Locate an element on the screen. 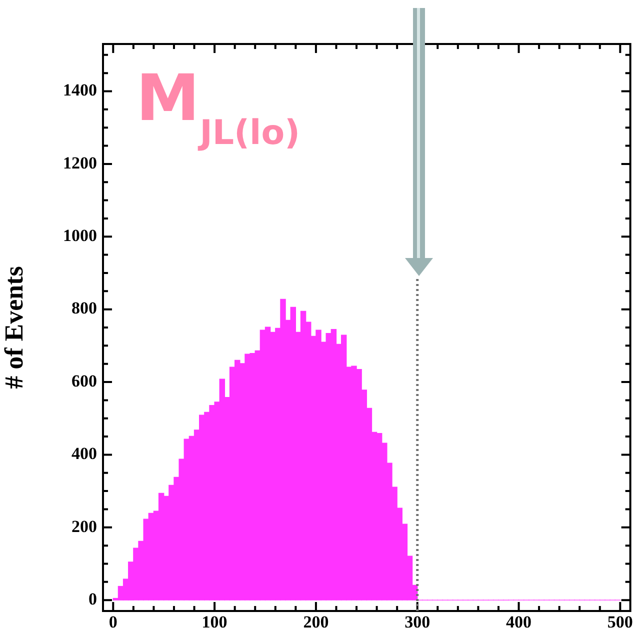 This screenshot has width=635, height=643. y-axis-title: # of Events is located at coordinates (14, 327).